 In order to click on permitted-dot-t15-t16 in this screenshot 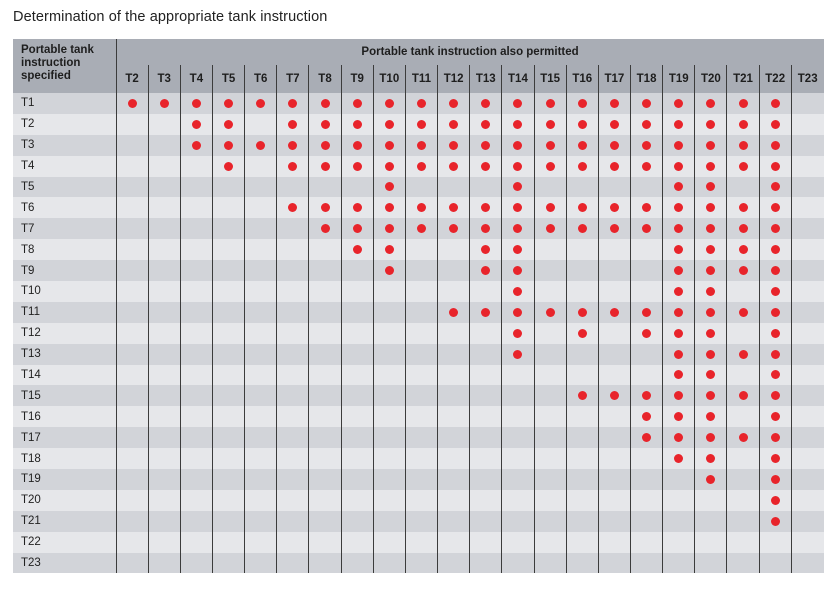, I will do `click(582, 396)`.